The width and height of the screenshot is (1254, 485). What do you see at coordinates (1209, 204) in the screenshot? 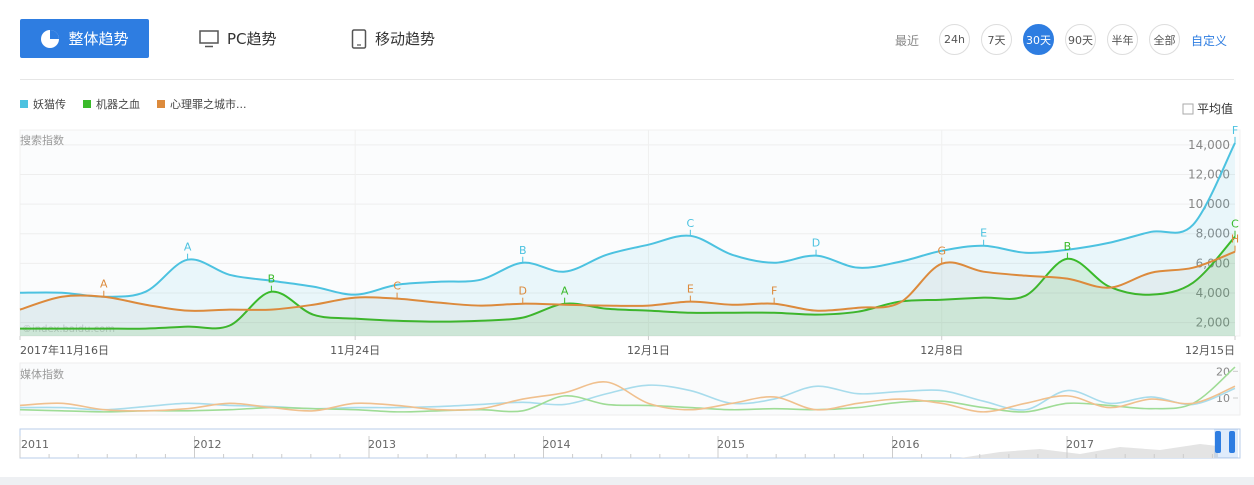
I see `y-tick-label: 10,000` at bounding box center [1209, 204].